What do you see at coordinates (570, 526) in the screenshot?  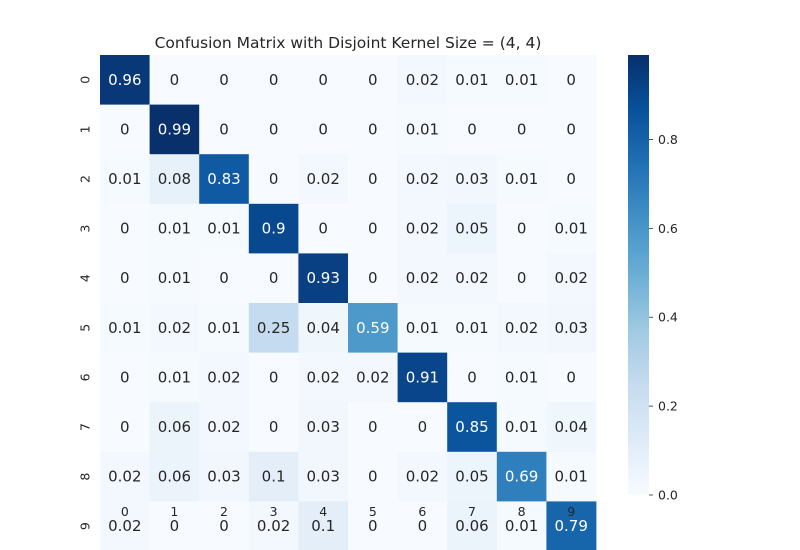 I see `cell-label-r9-c9: 0.79` at bounding box center [570, 526].